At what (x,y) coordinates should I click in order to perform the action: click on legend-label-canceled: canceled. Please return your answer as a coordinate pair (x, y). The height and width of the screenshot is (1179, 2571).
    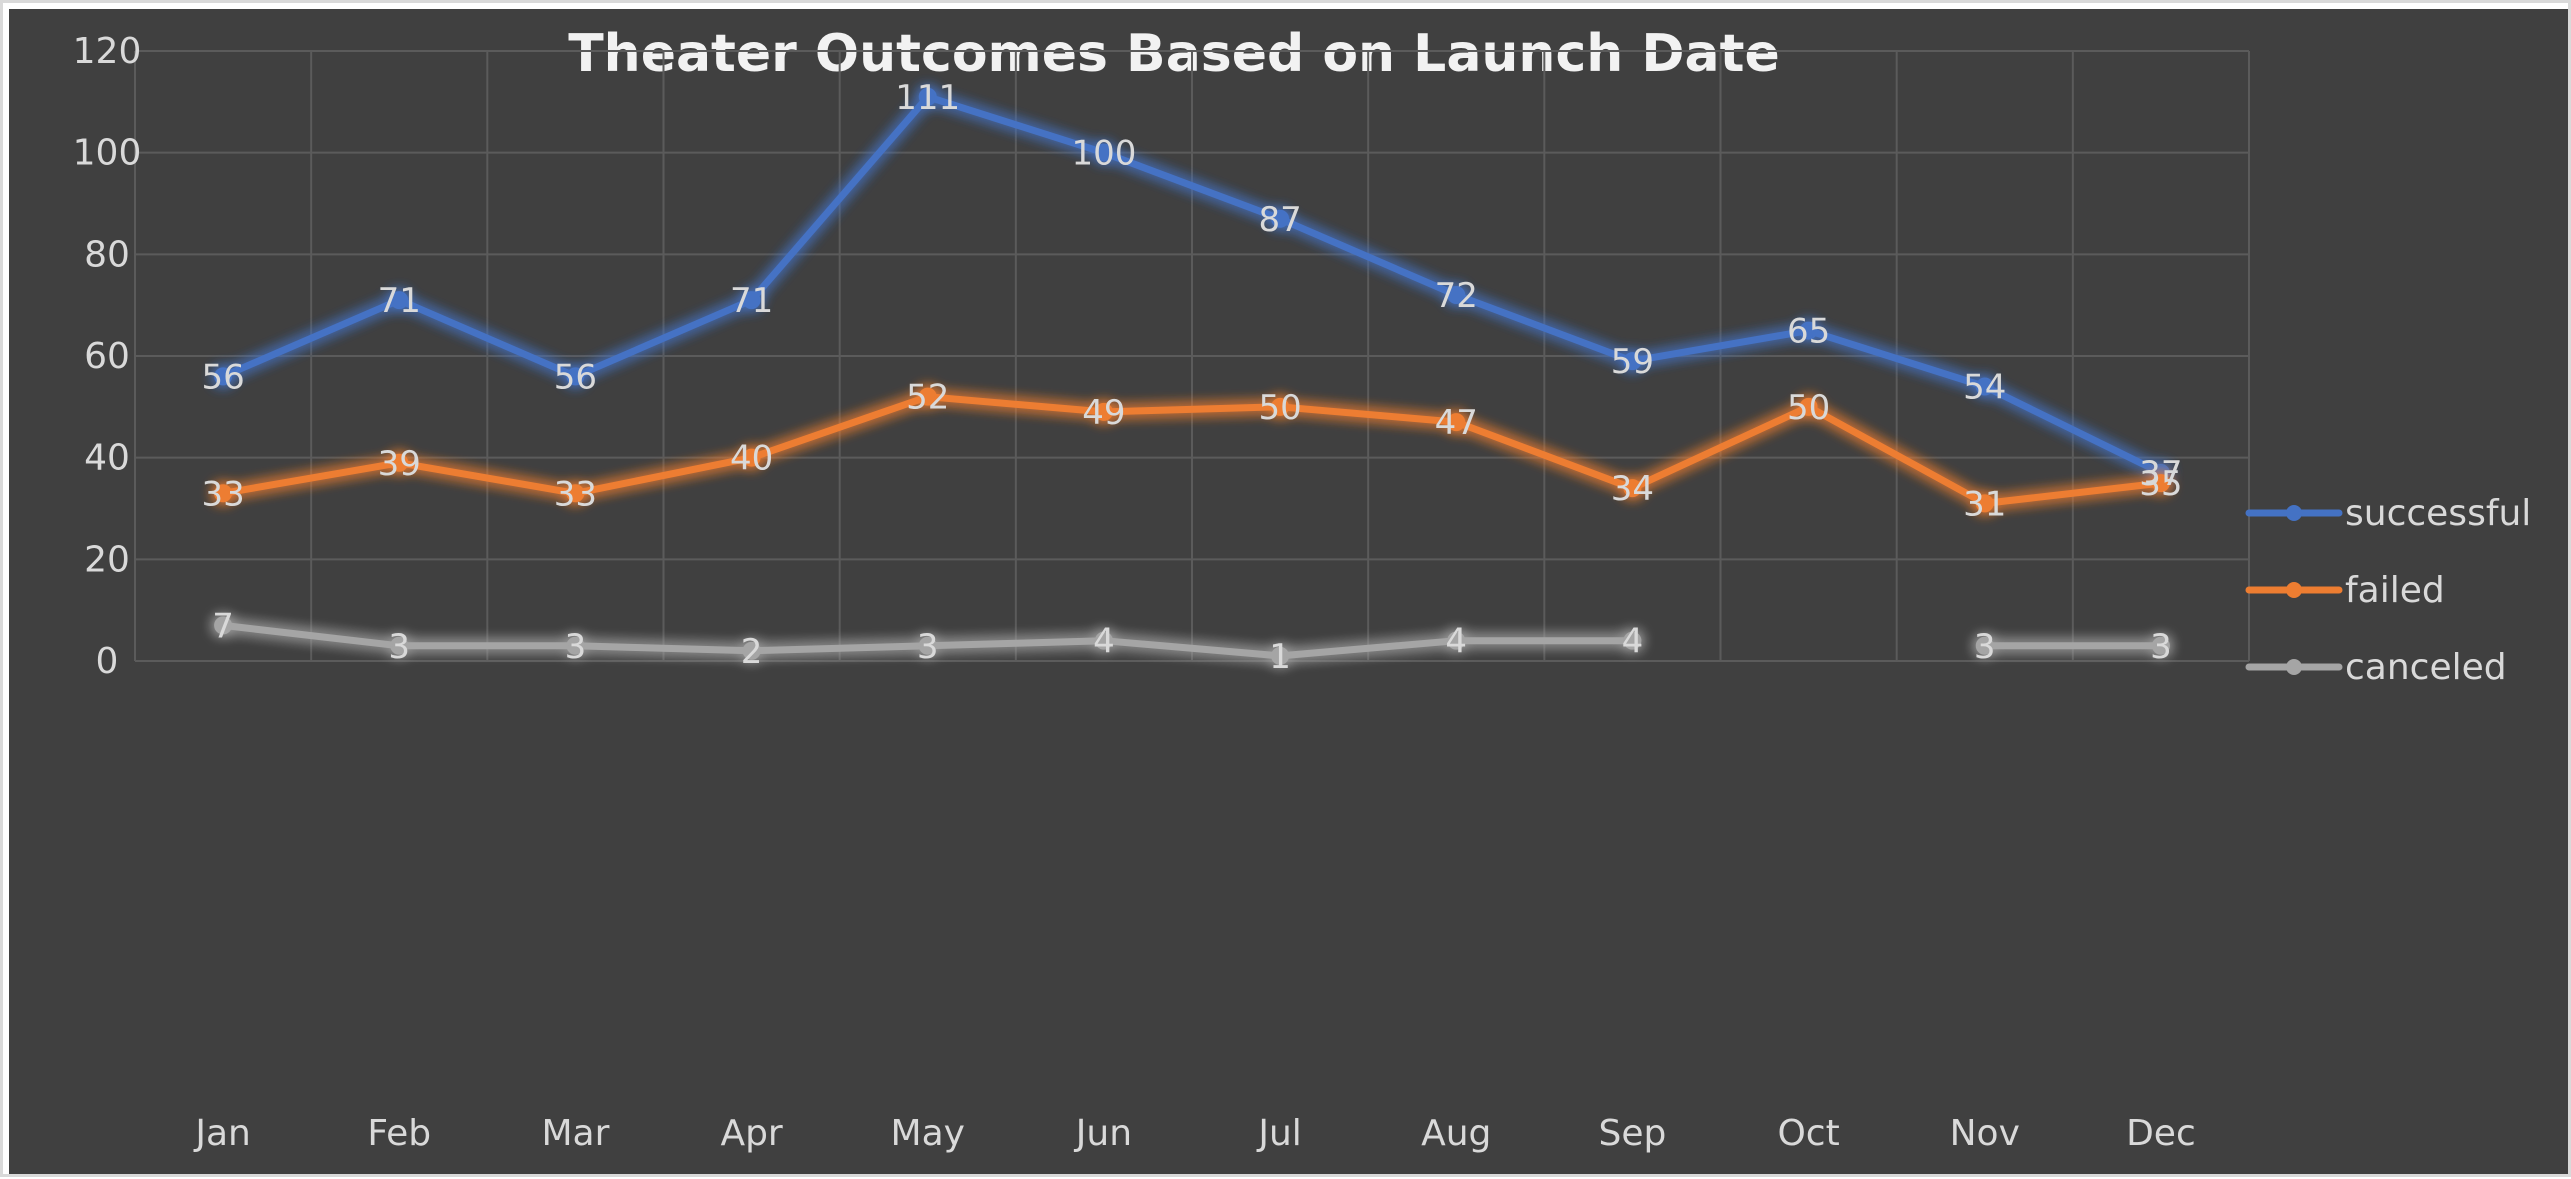
    Looking at the image, I should click on (2426, 667).